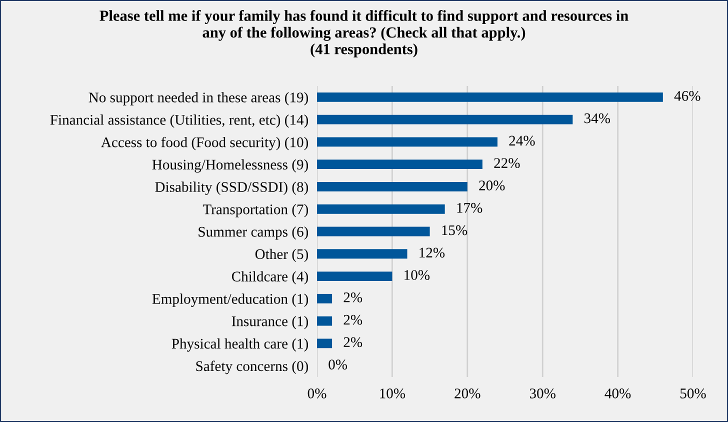  What do you see at coordinates (543, 393) in the screenshot?
I see `x-tick-label: 30%` at bounding box center [543, 393].